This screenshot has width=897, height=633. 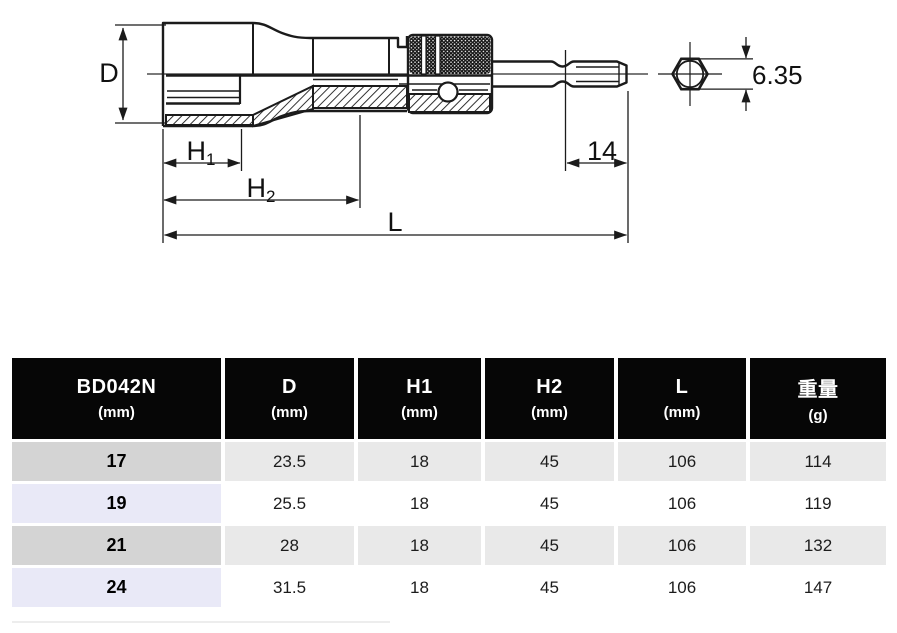 I want to click on dim-label-h1-base: H, so click(x=196, y=151).